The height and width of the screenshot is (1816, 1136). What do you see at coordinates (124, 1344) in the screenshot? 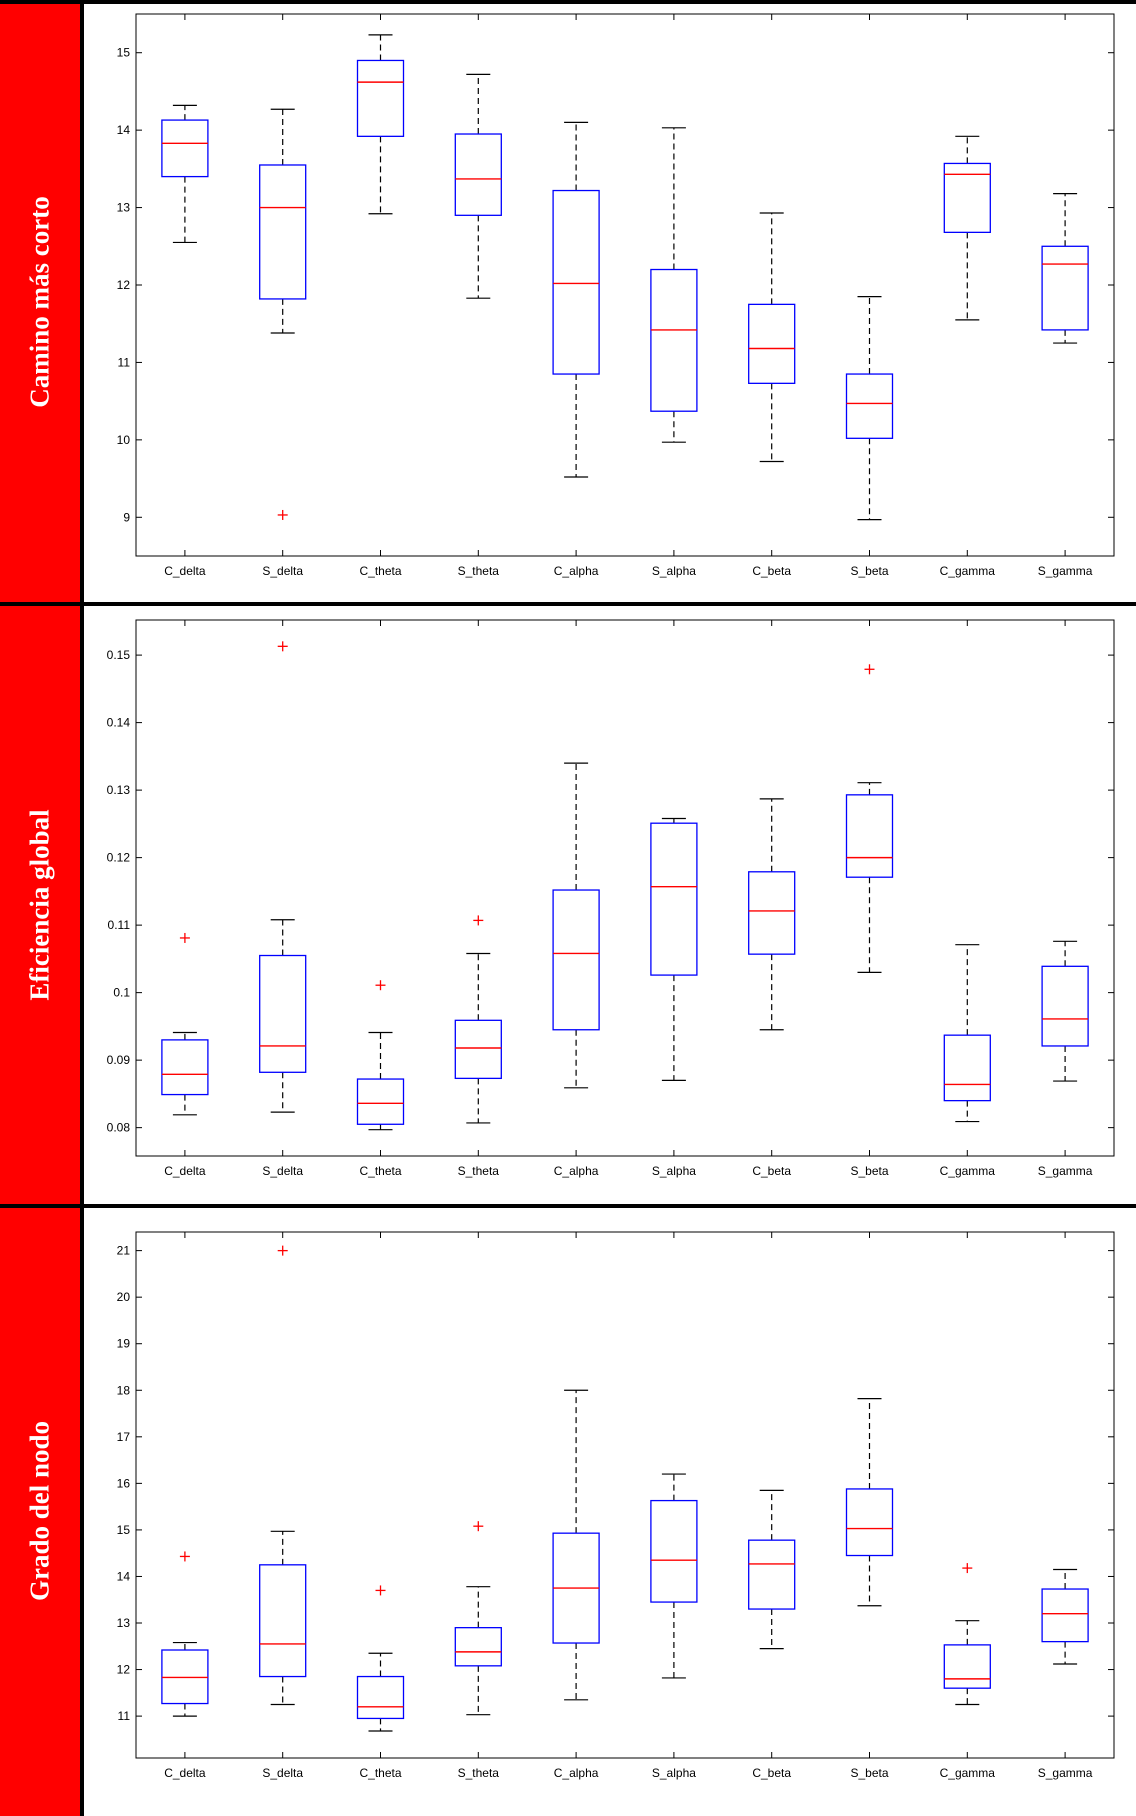
I see `y-tick-label: 19` at bounding box center [124, 1344].